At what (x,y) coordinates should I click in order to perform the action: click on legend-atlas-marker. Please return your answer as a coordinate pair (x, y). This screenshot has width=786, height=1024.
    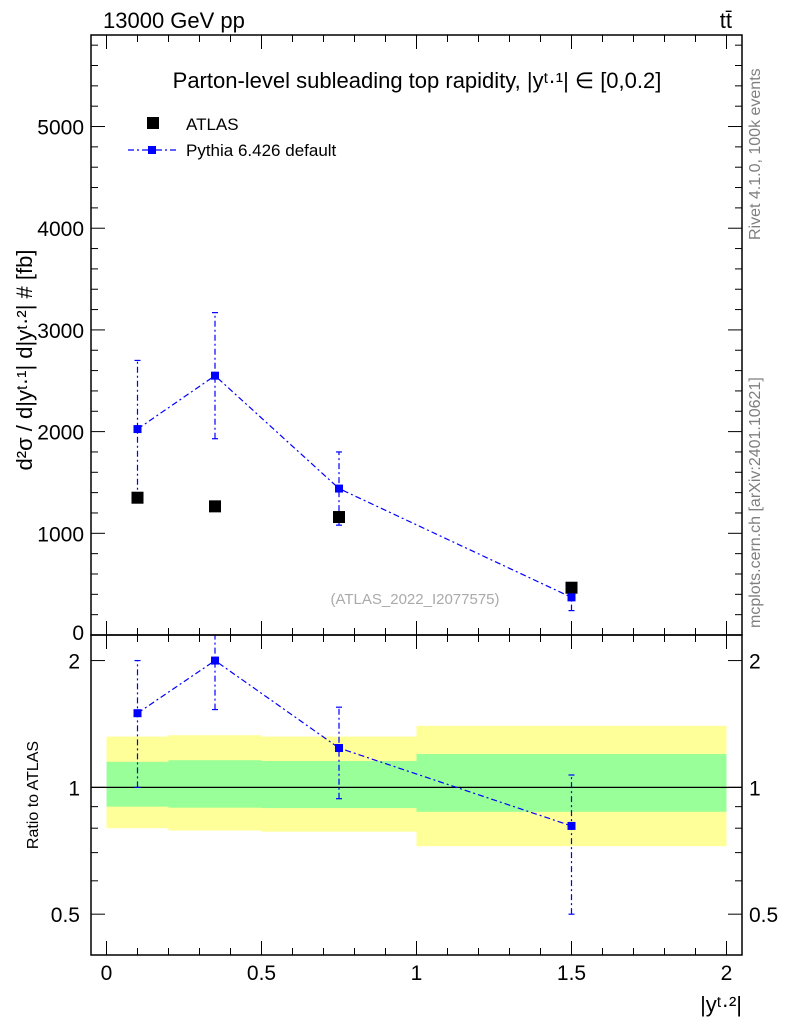
    Looking at the image, I should click on (153, 123).